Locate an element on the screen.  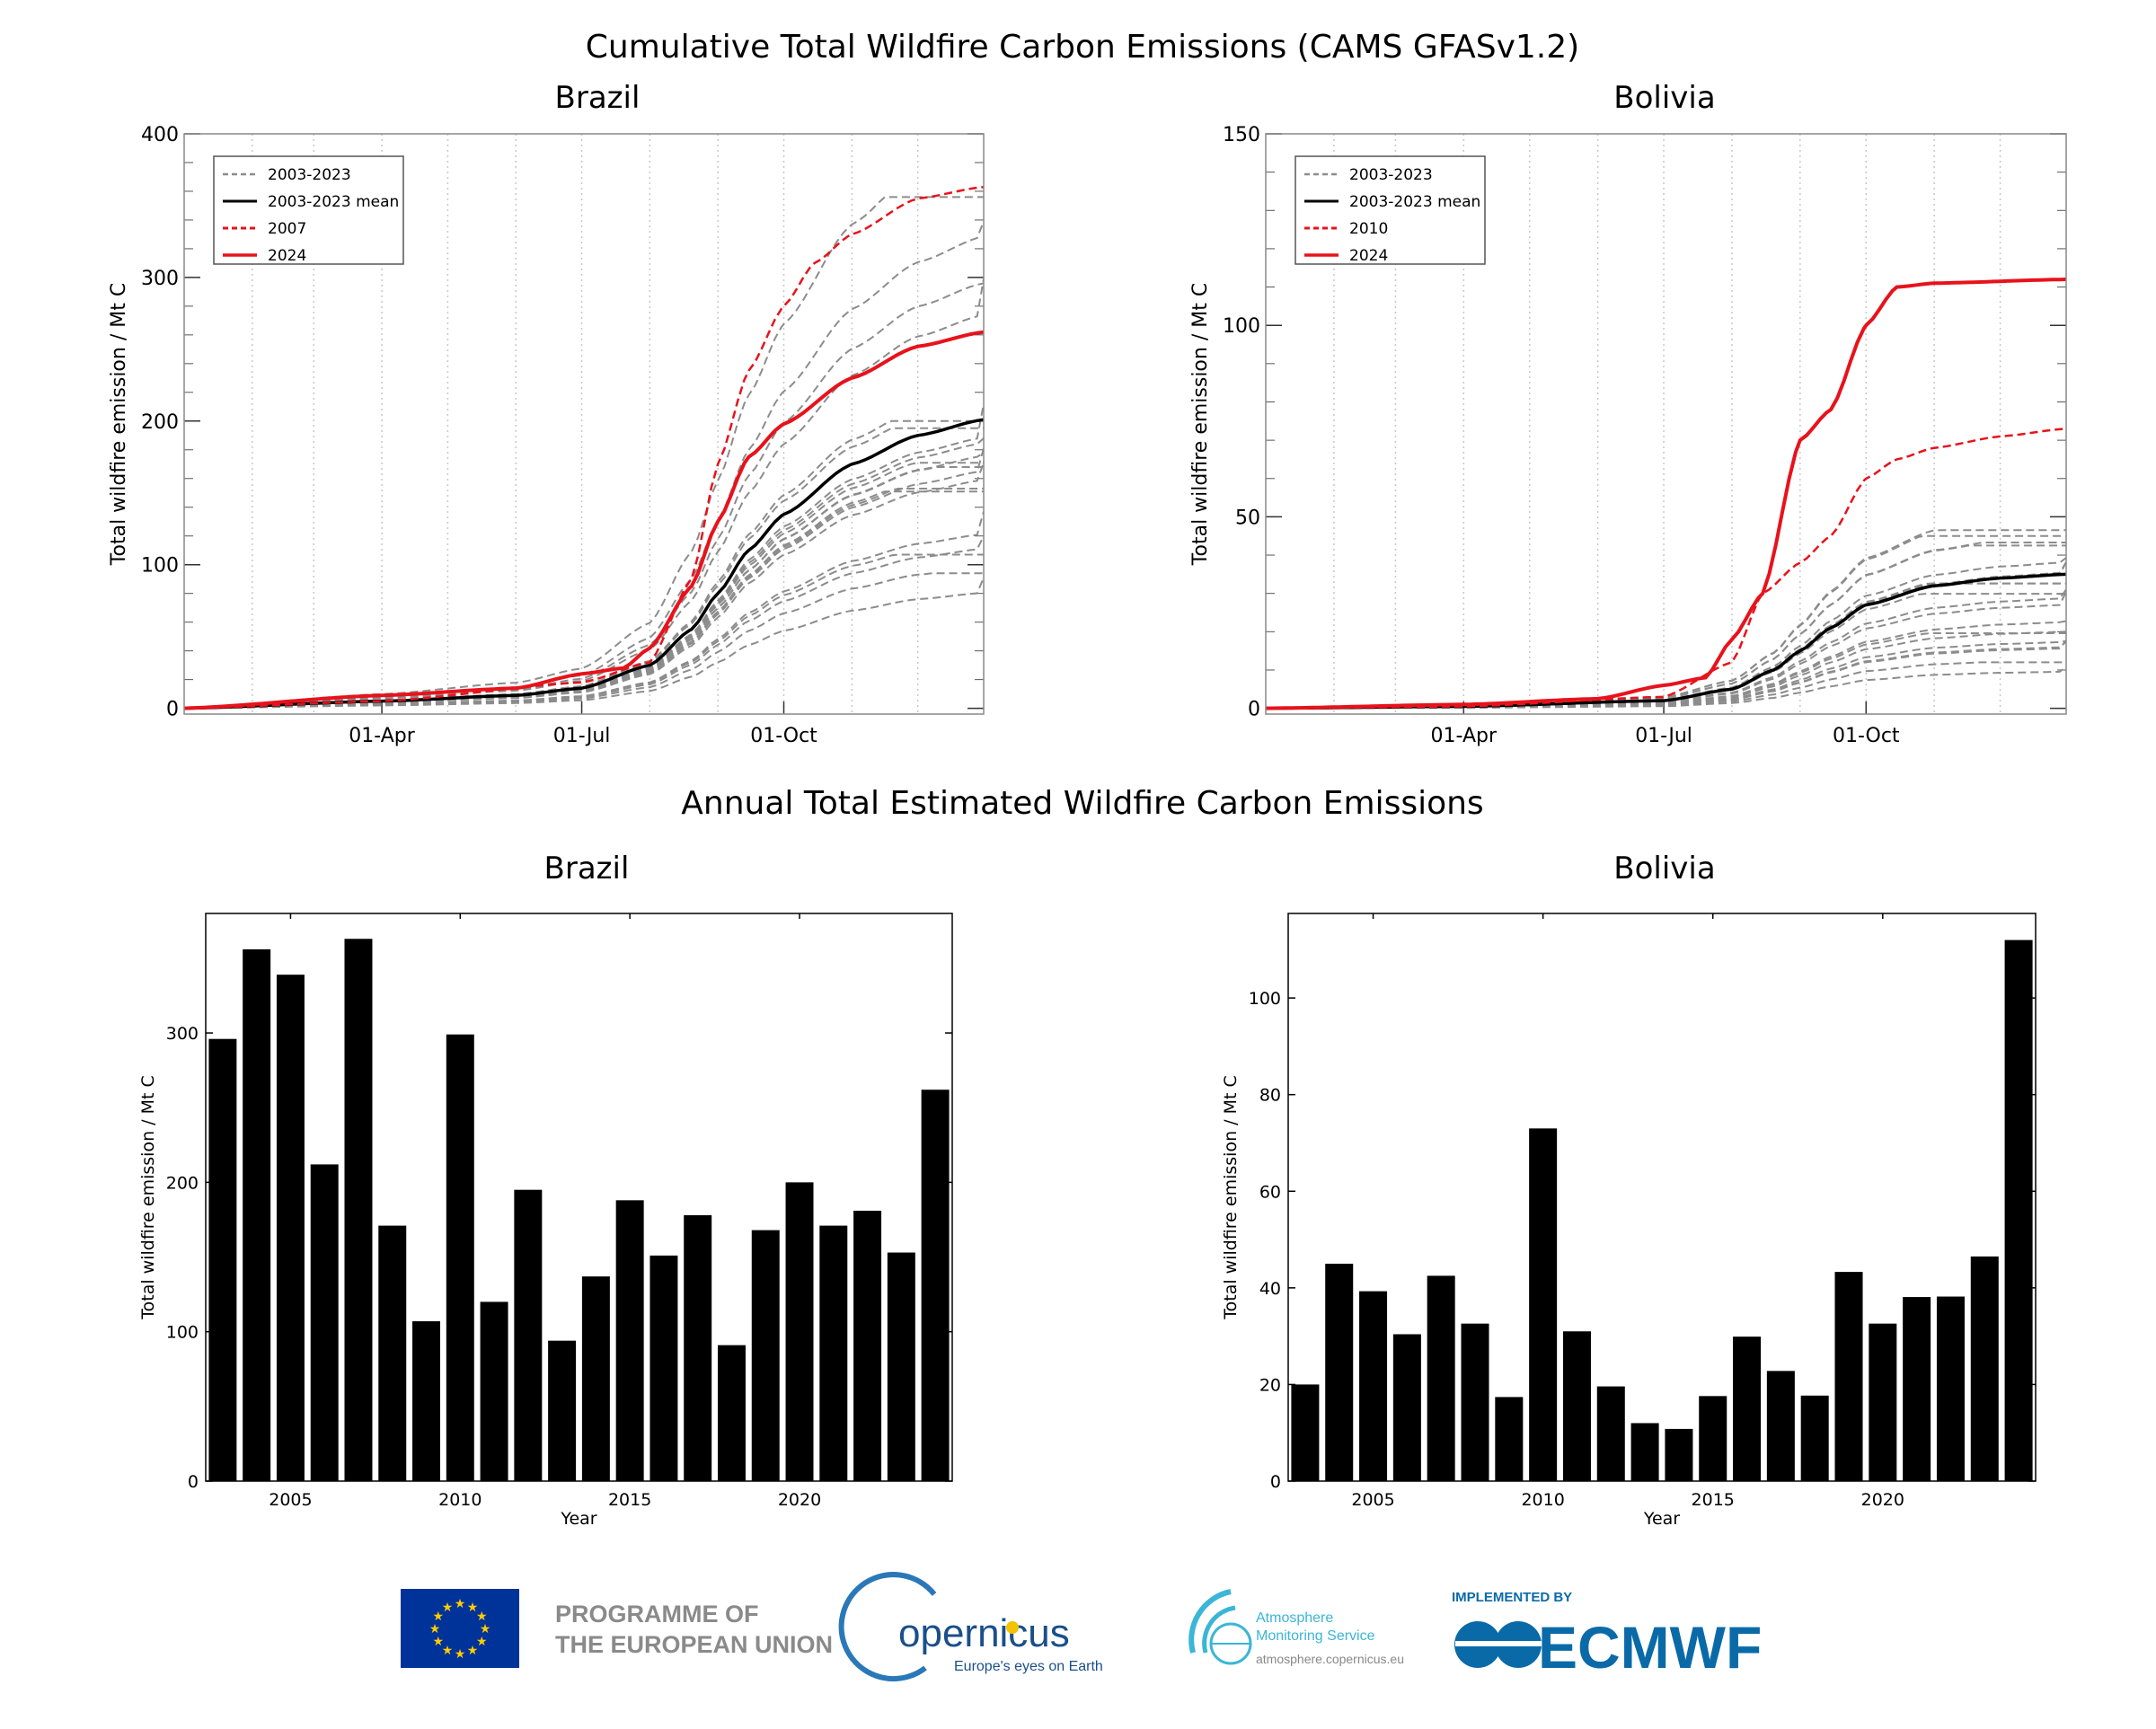
eu-programme-line2: THE EUROPEAN UNION is located at coordinates (694, 1644).